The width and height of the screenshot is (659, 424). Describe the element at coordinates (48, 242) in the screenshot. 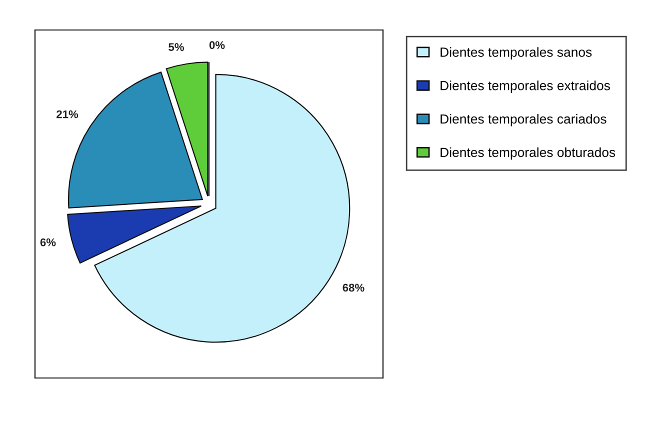

I see `data-label: 6%` at that location.